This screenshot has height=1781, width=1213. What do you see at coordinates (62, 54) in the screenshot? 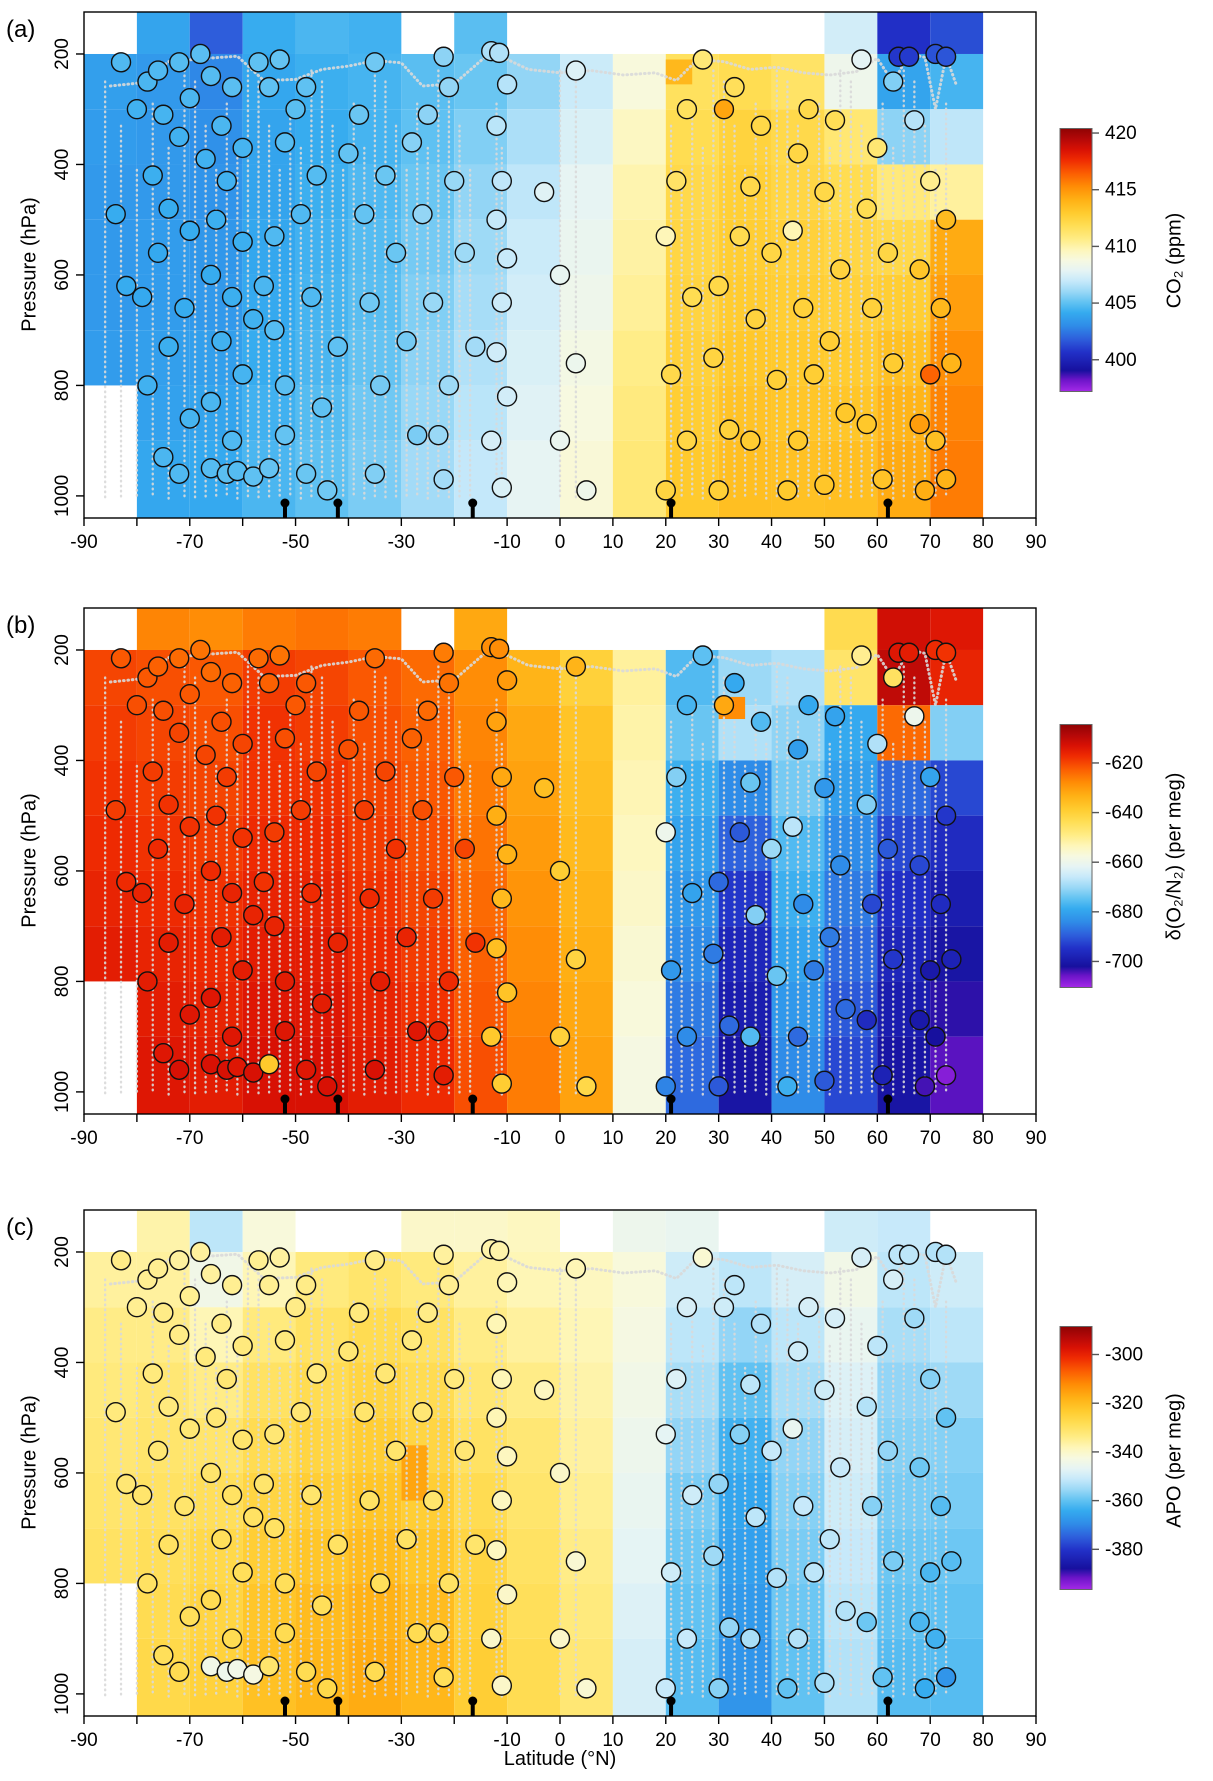
I see `y-tick-label: 200` at bounding box center [62, 54].